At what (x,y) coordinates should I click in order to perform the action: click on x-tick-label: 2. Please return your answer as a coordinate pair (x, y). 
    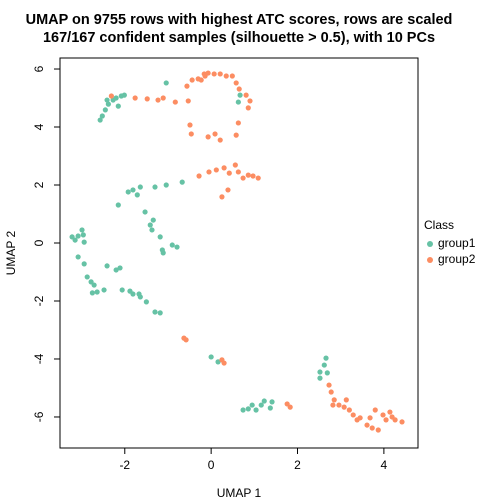
    Looking at the image, I should click on (297, 465).